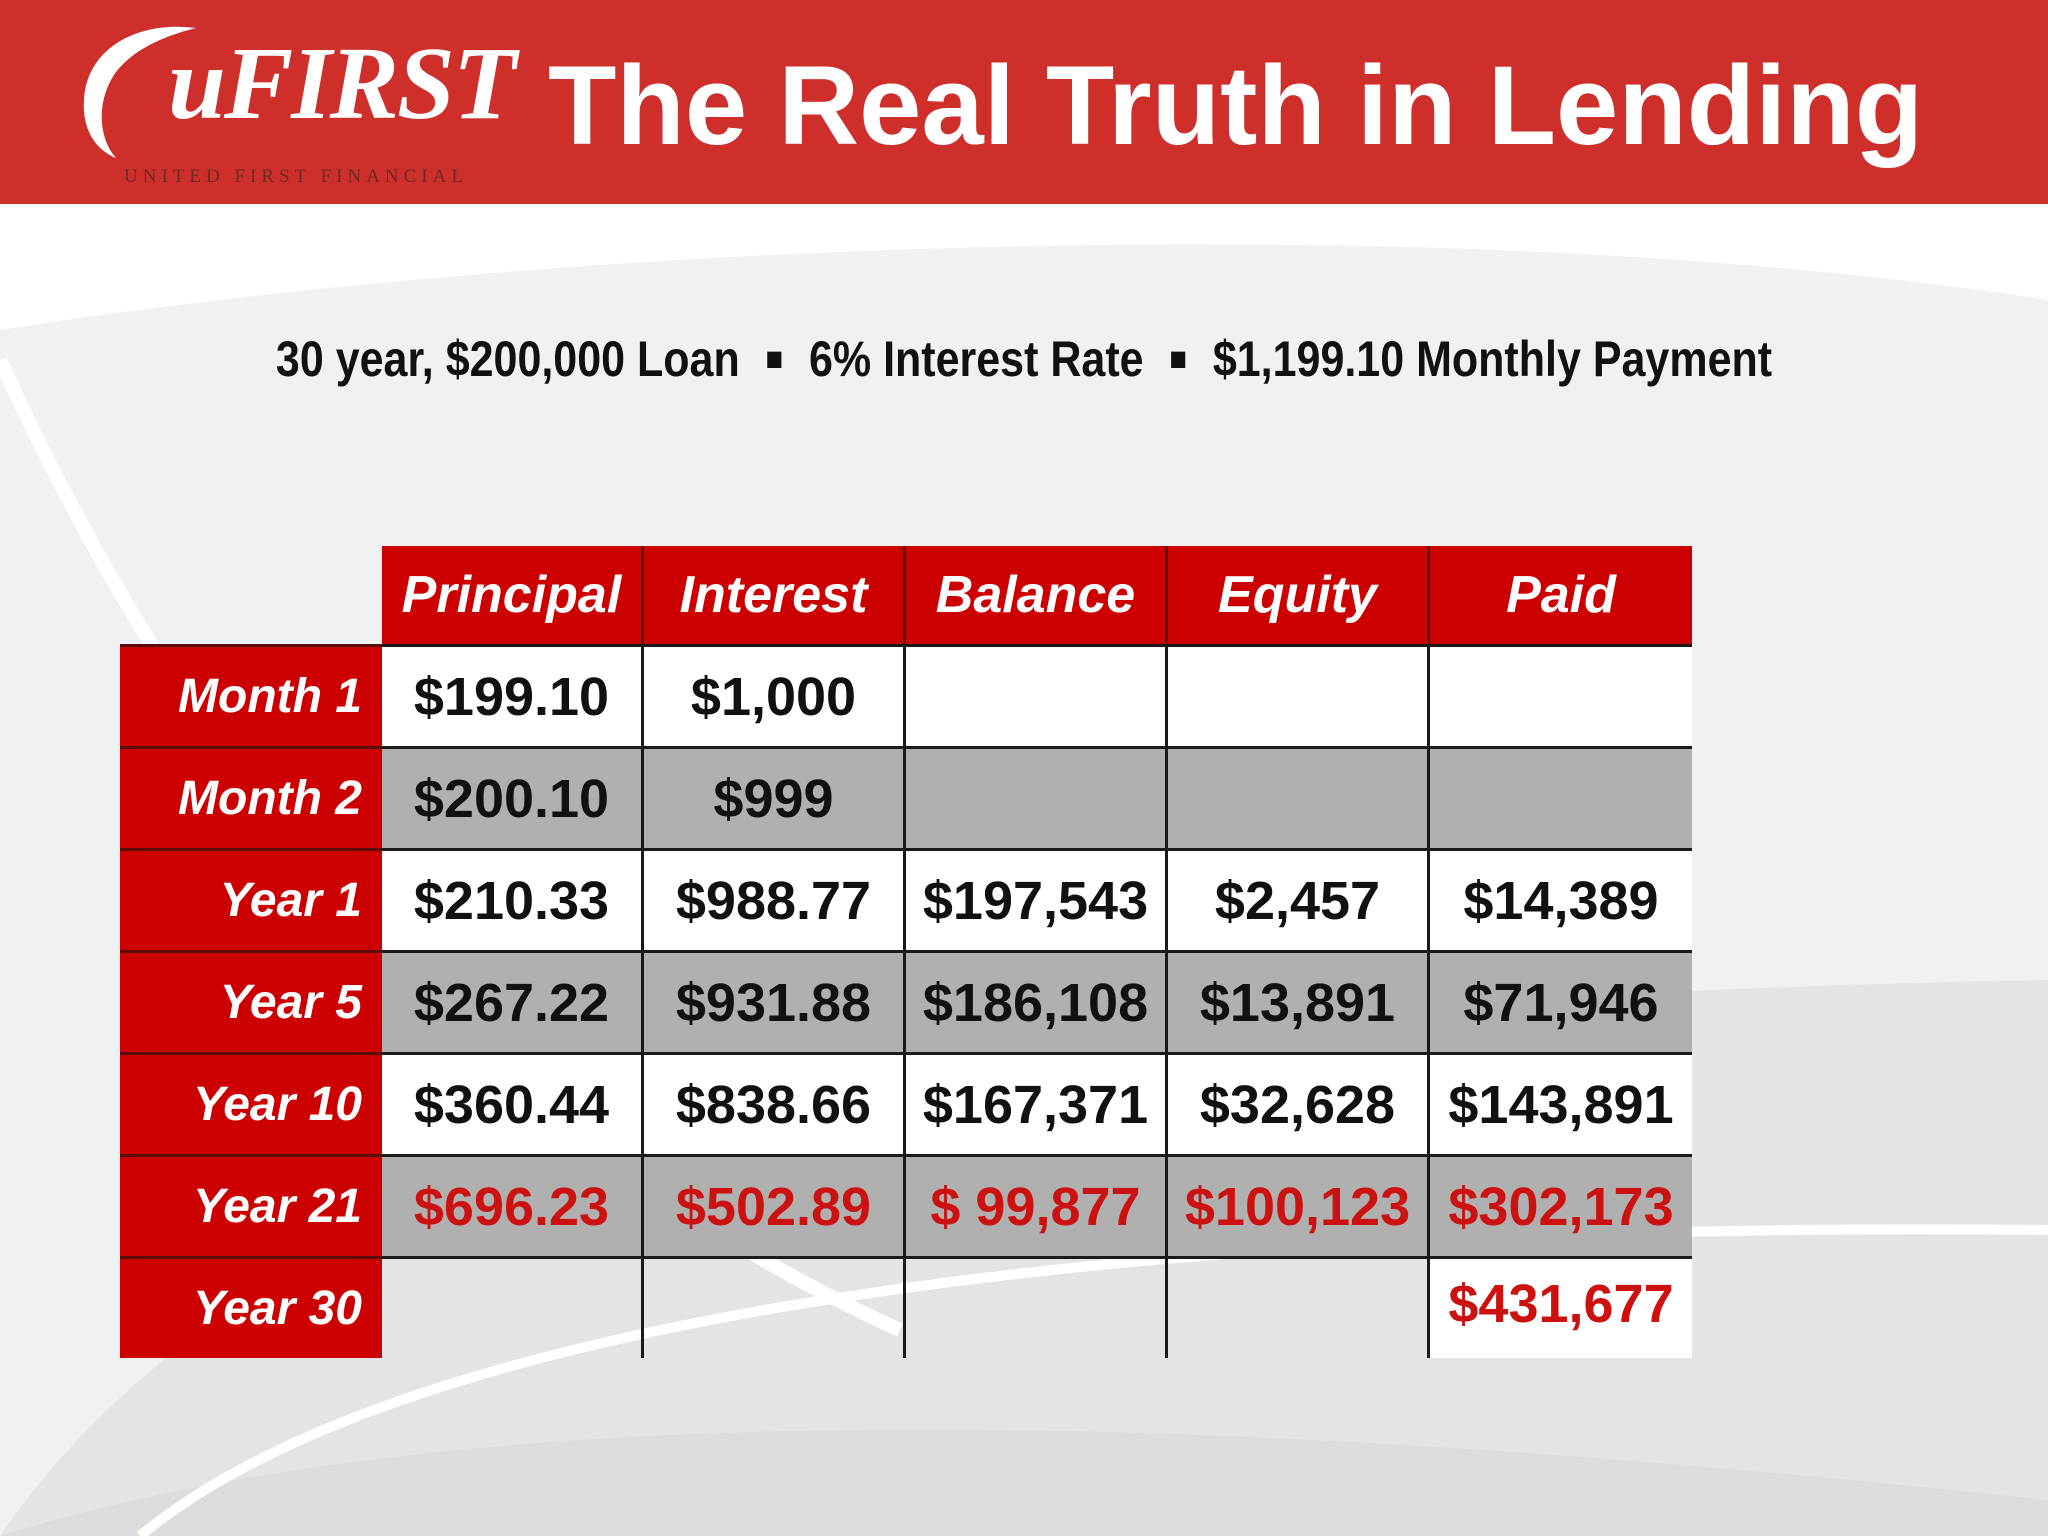 The width and height of the screenshot is (2048, 1536). What do you see at coordinates (513, 899) in the screenshot?
I see `cell-principal: $210.33` at bounding box center [513, 899].